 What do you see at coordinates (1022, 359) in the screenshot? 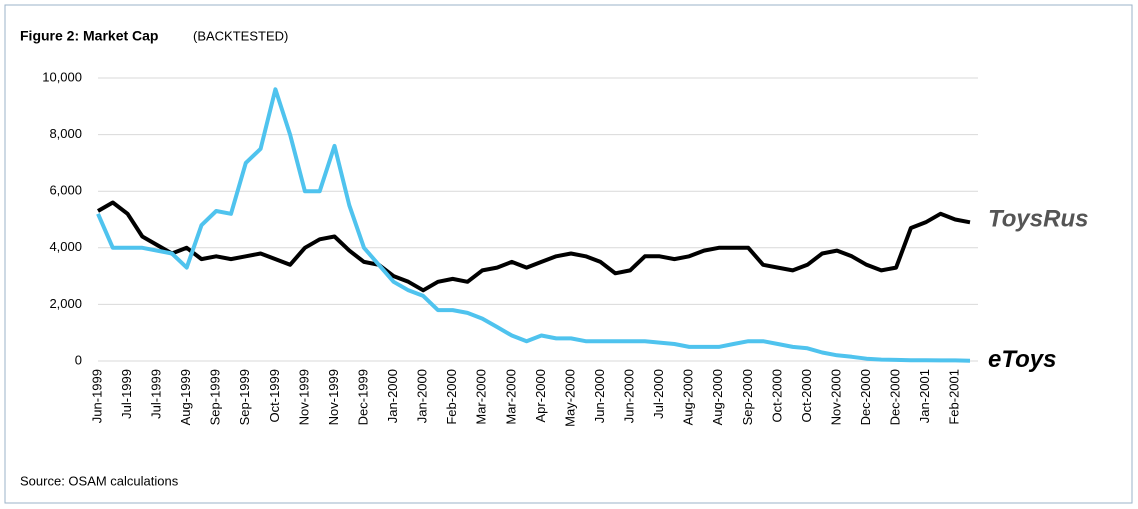
I see `legend-label: eToys` at bounding box center [1022, 359].